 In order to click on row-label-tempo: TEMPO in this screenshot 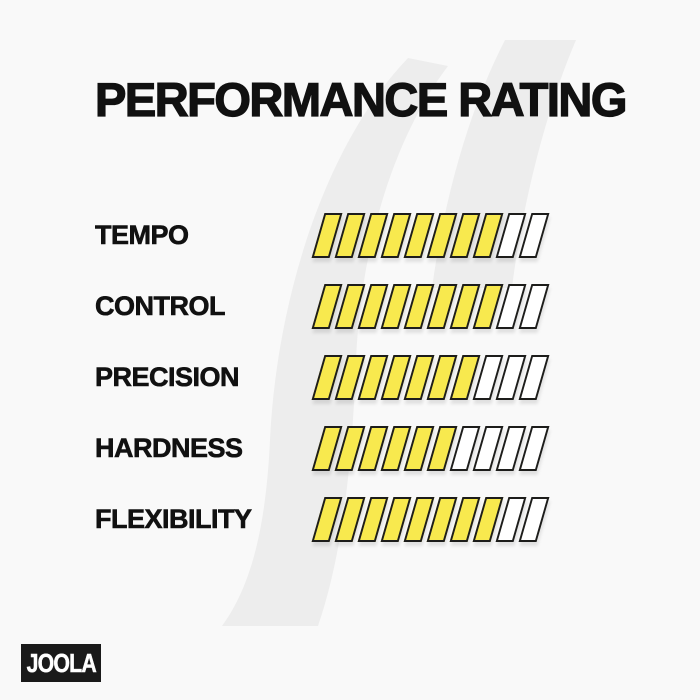, I will do `click(142, 235)`.